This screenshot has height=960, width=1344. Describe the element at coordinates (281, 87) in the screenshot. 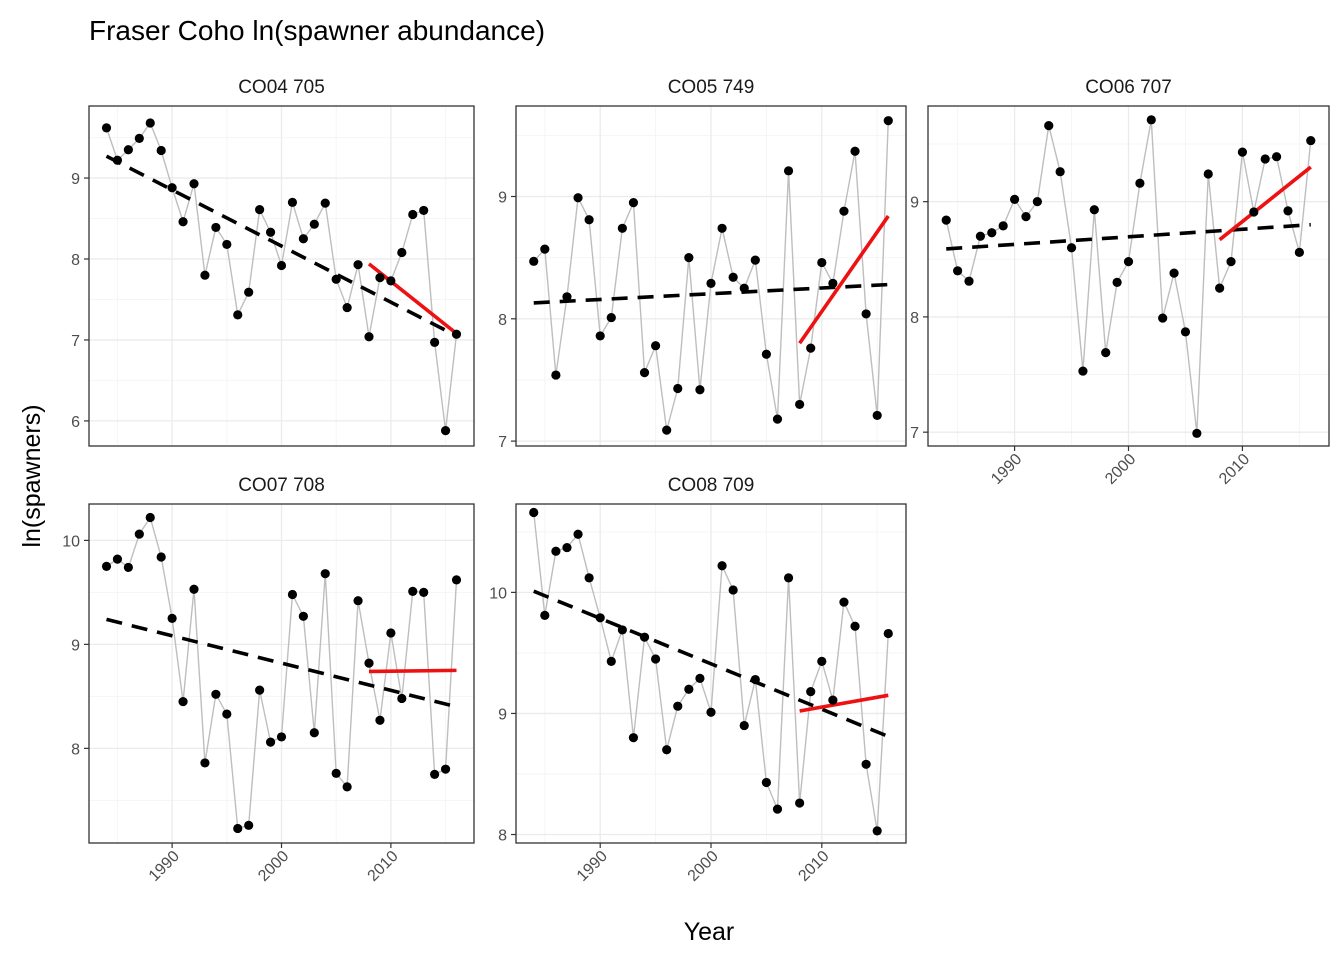

I see `facet-strip-label: CO04 705` at that location.